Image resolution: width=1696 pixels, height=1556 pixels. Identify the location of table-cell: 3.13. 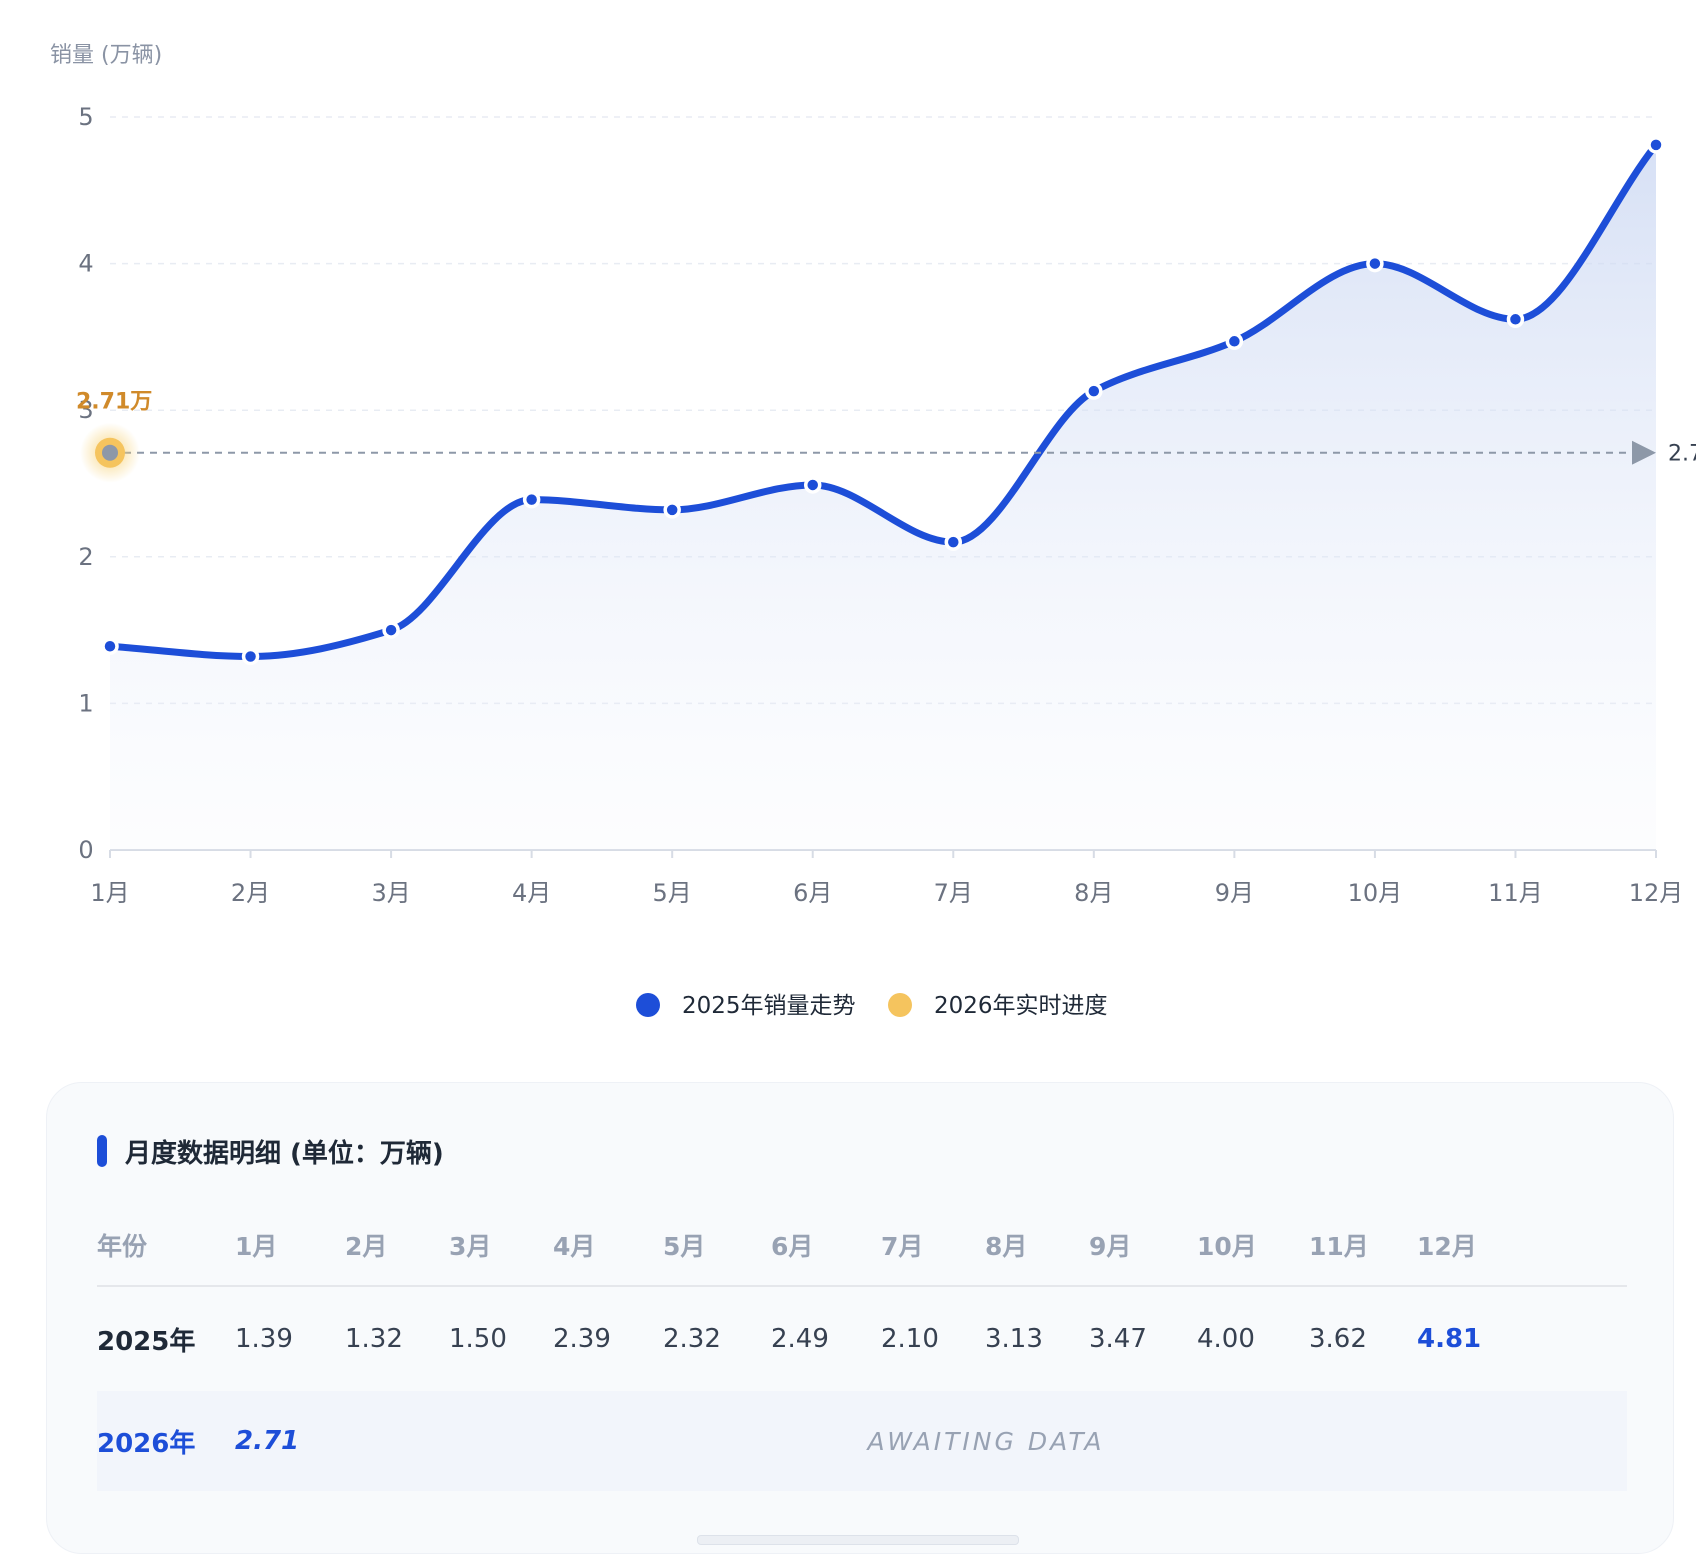
(1014, 1339).